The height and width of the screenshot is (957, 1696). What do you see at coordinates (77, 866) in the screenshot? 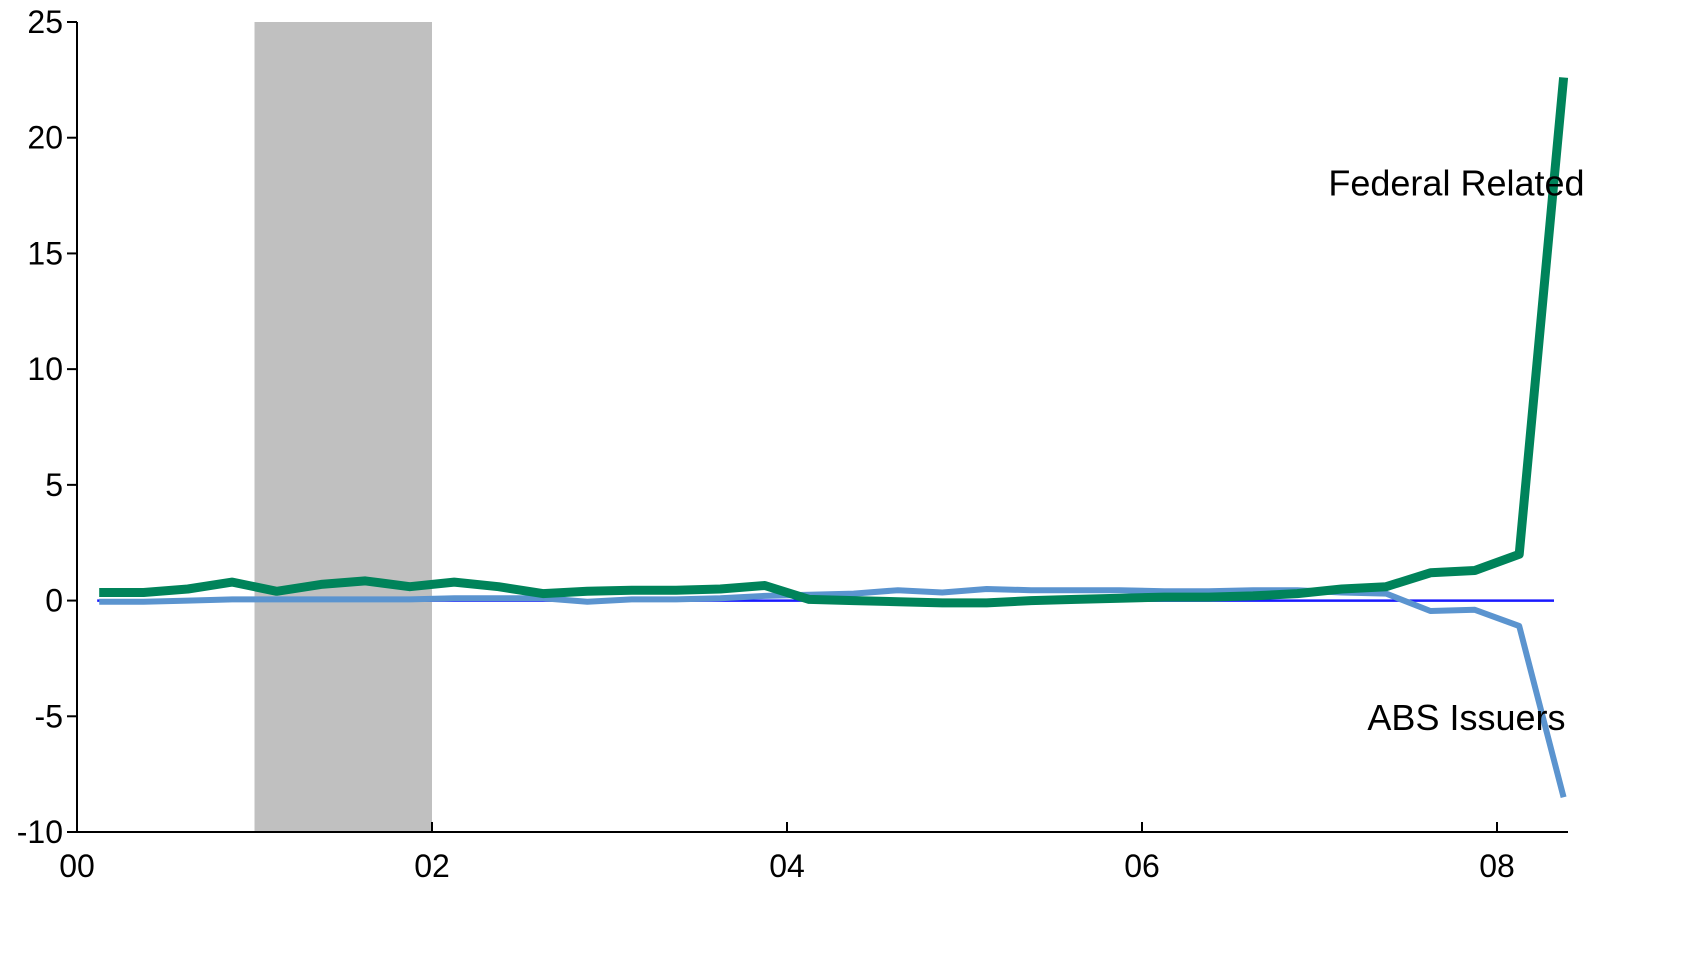
I see `x-tick-label: 00` at bounding box center [77, 866].